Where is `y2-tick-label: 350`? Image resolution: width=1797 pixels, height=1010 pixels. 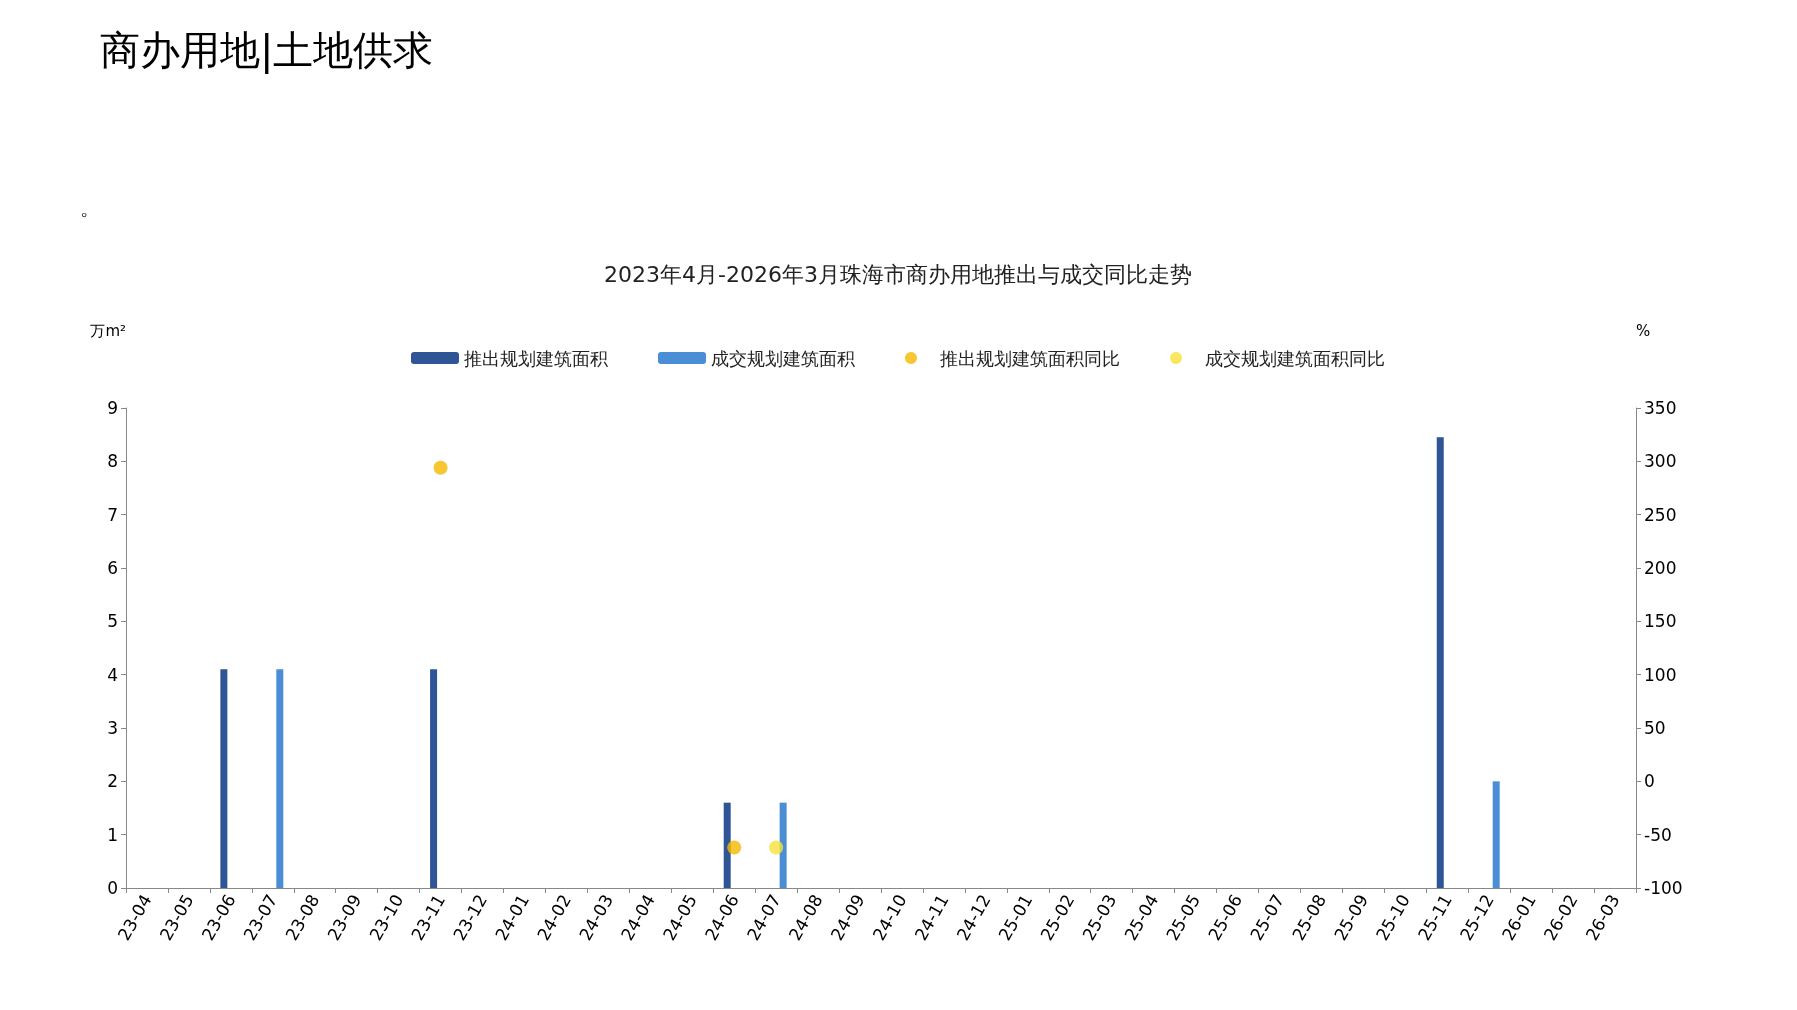
y2-tick-label: 350 is located at coordinates (1660, 408).